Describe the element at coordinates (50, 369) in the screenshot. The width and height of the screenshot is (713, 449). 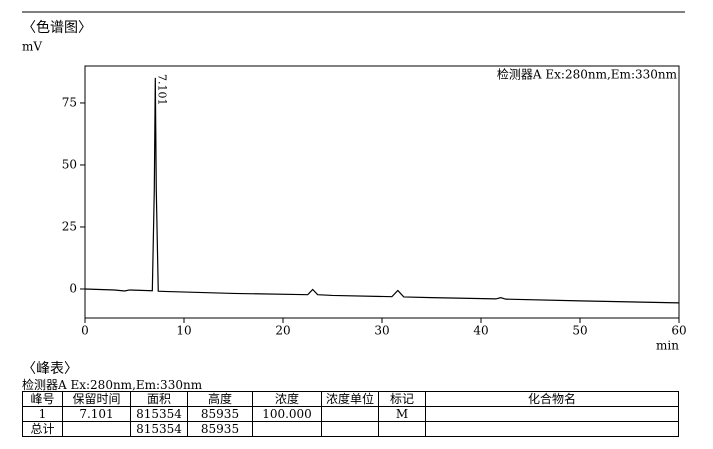
I see `table-title: 〈峰表〉` at that location.